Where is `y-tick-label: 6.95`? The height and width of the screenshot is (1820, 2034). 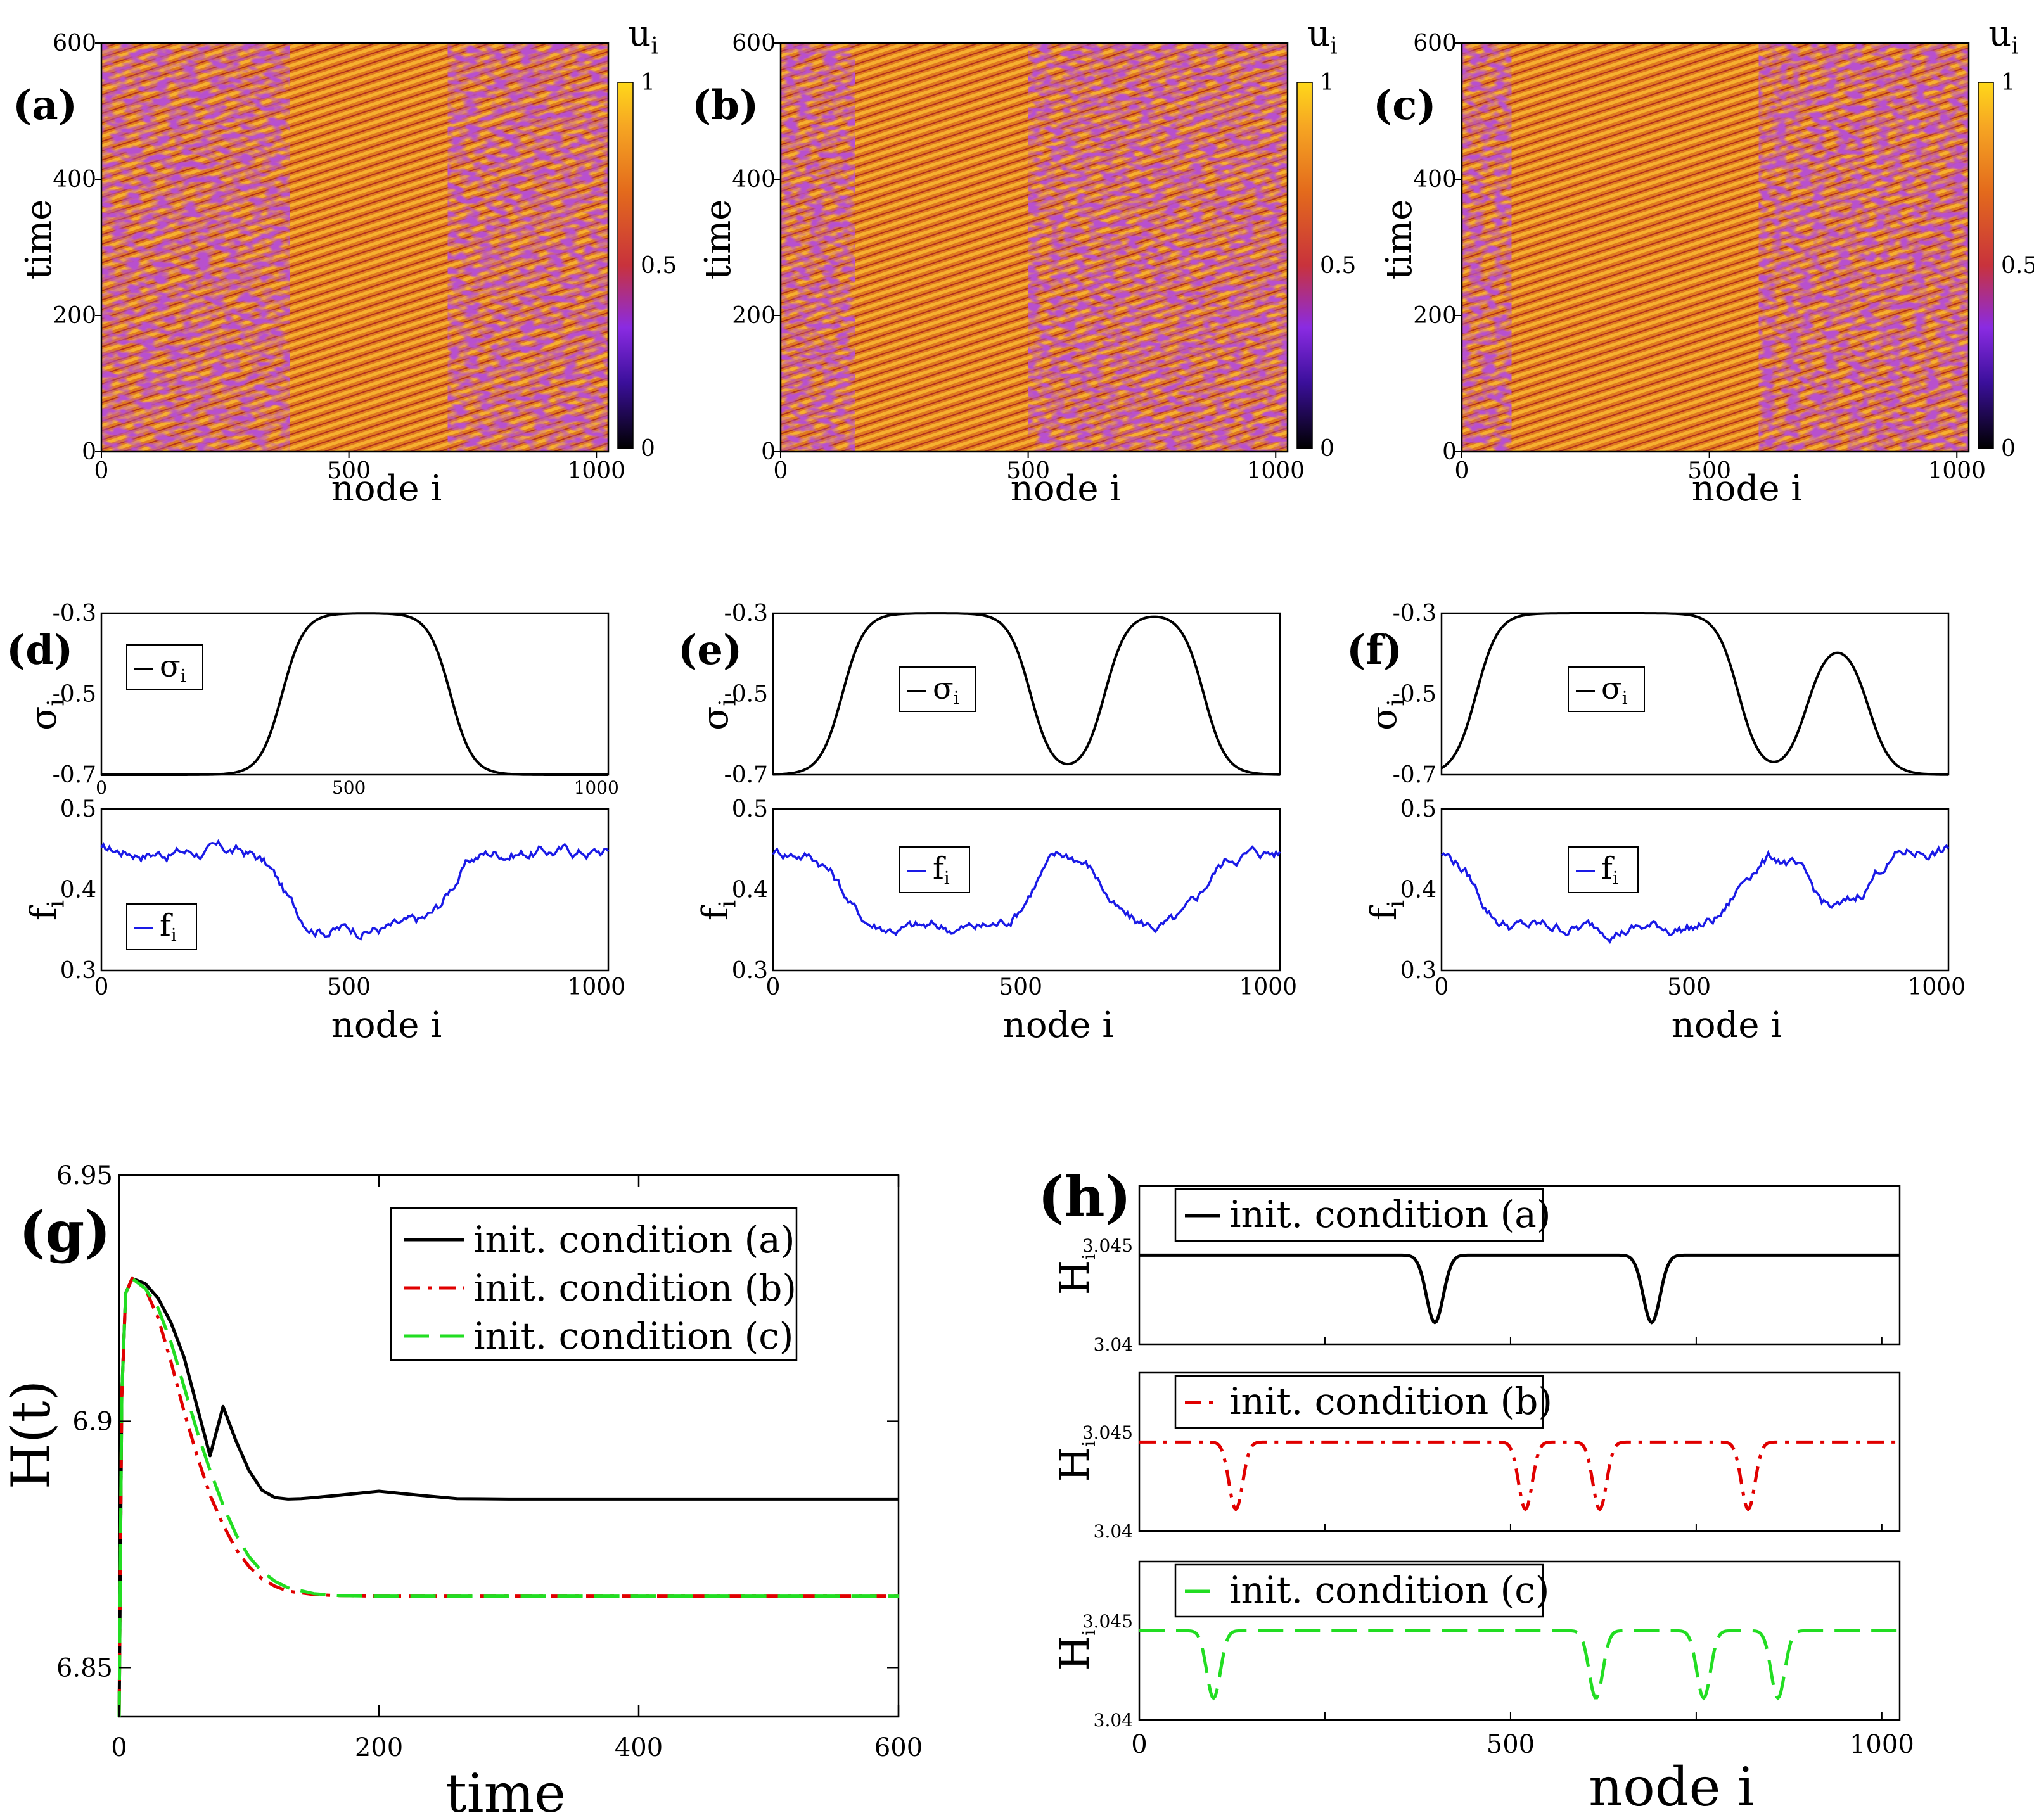 y-tick-label: 6.95 is located at coordinates (84, 1175).